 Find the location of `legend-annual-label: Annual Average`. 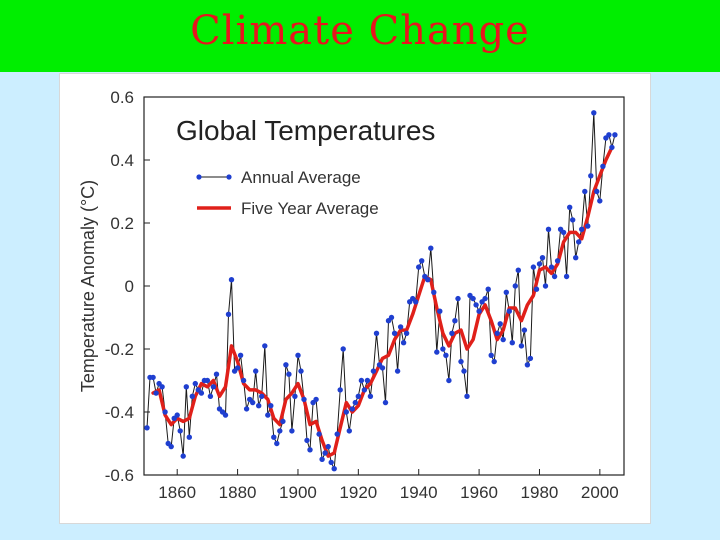

legend-annual-label: Annual Average is located at coordinates (301, 177).